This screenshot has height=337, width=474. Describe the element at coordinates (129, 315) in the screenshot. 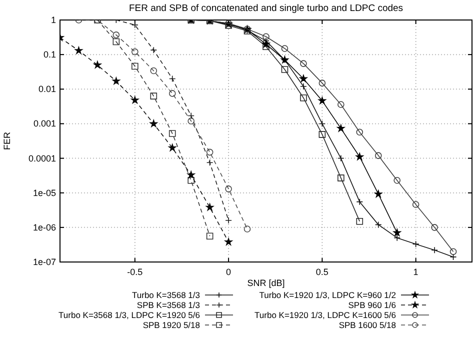

I see `legend-label: Turbo K=3568 1/3, LDPC K=1920 5/6` at that location.